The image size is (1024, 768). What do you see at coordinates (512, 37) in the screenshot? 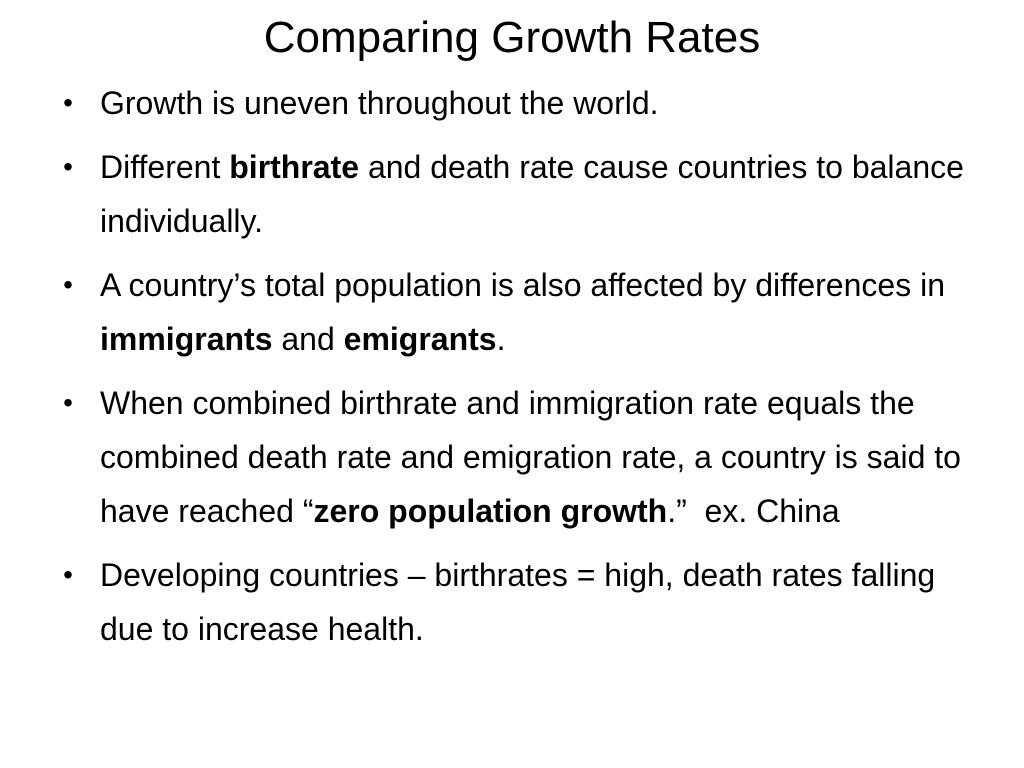
I see `slide-title: Comparing Growth Rates` at bounding box center [512, 37].